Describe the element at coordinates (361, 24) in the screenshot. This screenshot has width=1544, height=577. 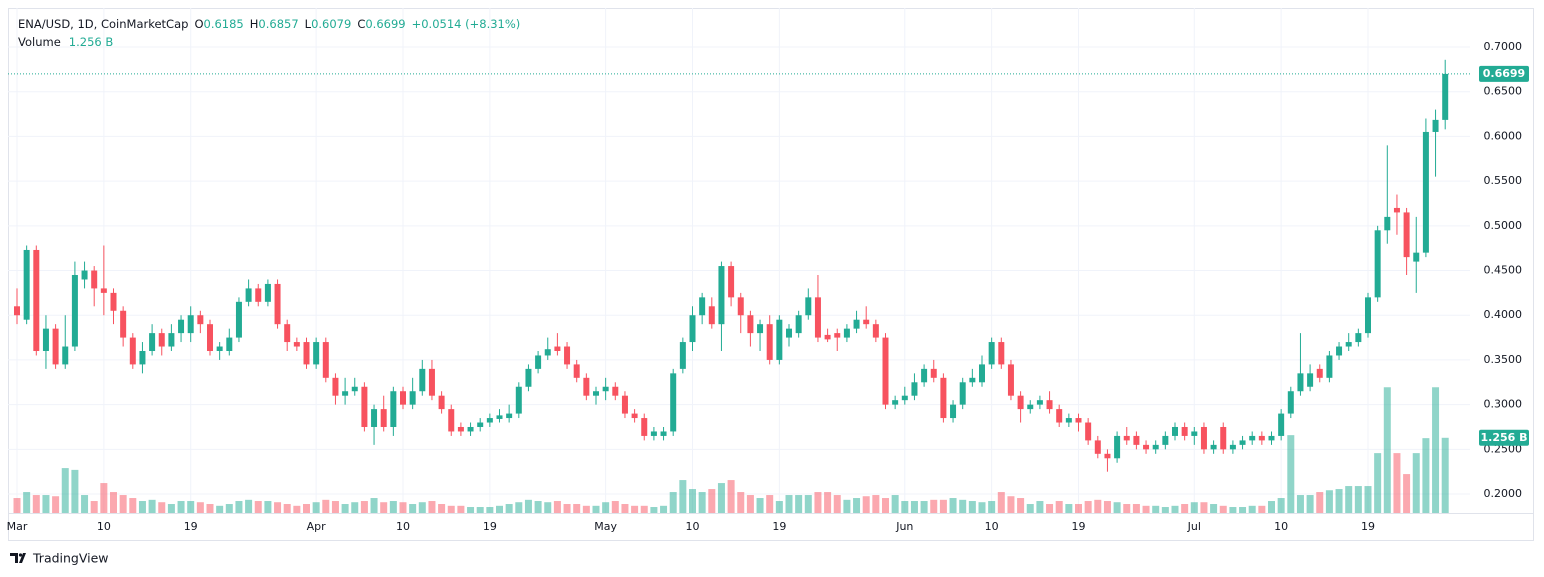
I see `ohlc-label: C` at that location.